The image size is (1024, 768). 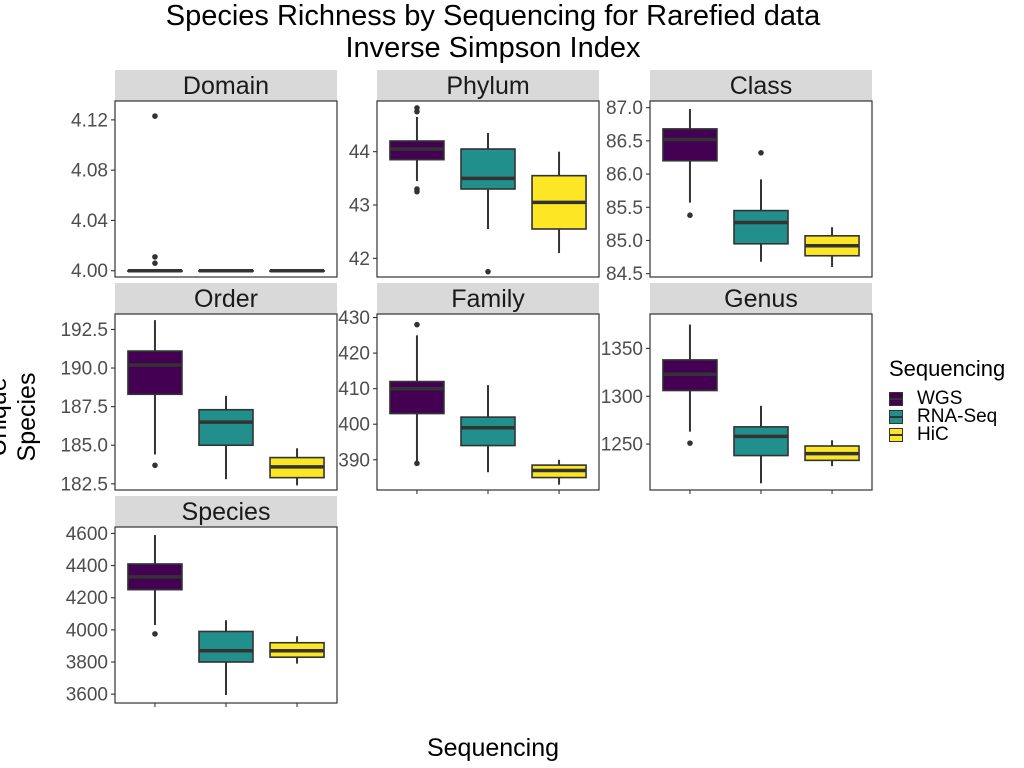 I want to click on x-axis-label: Sequencing, so click(x=493, y=748).